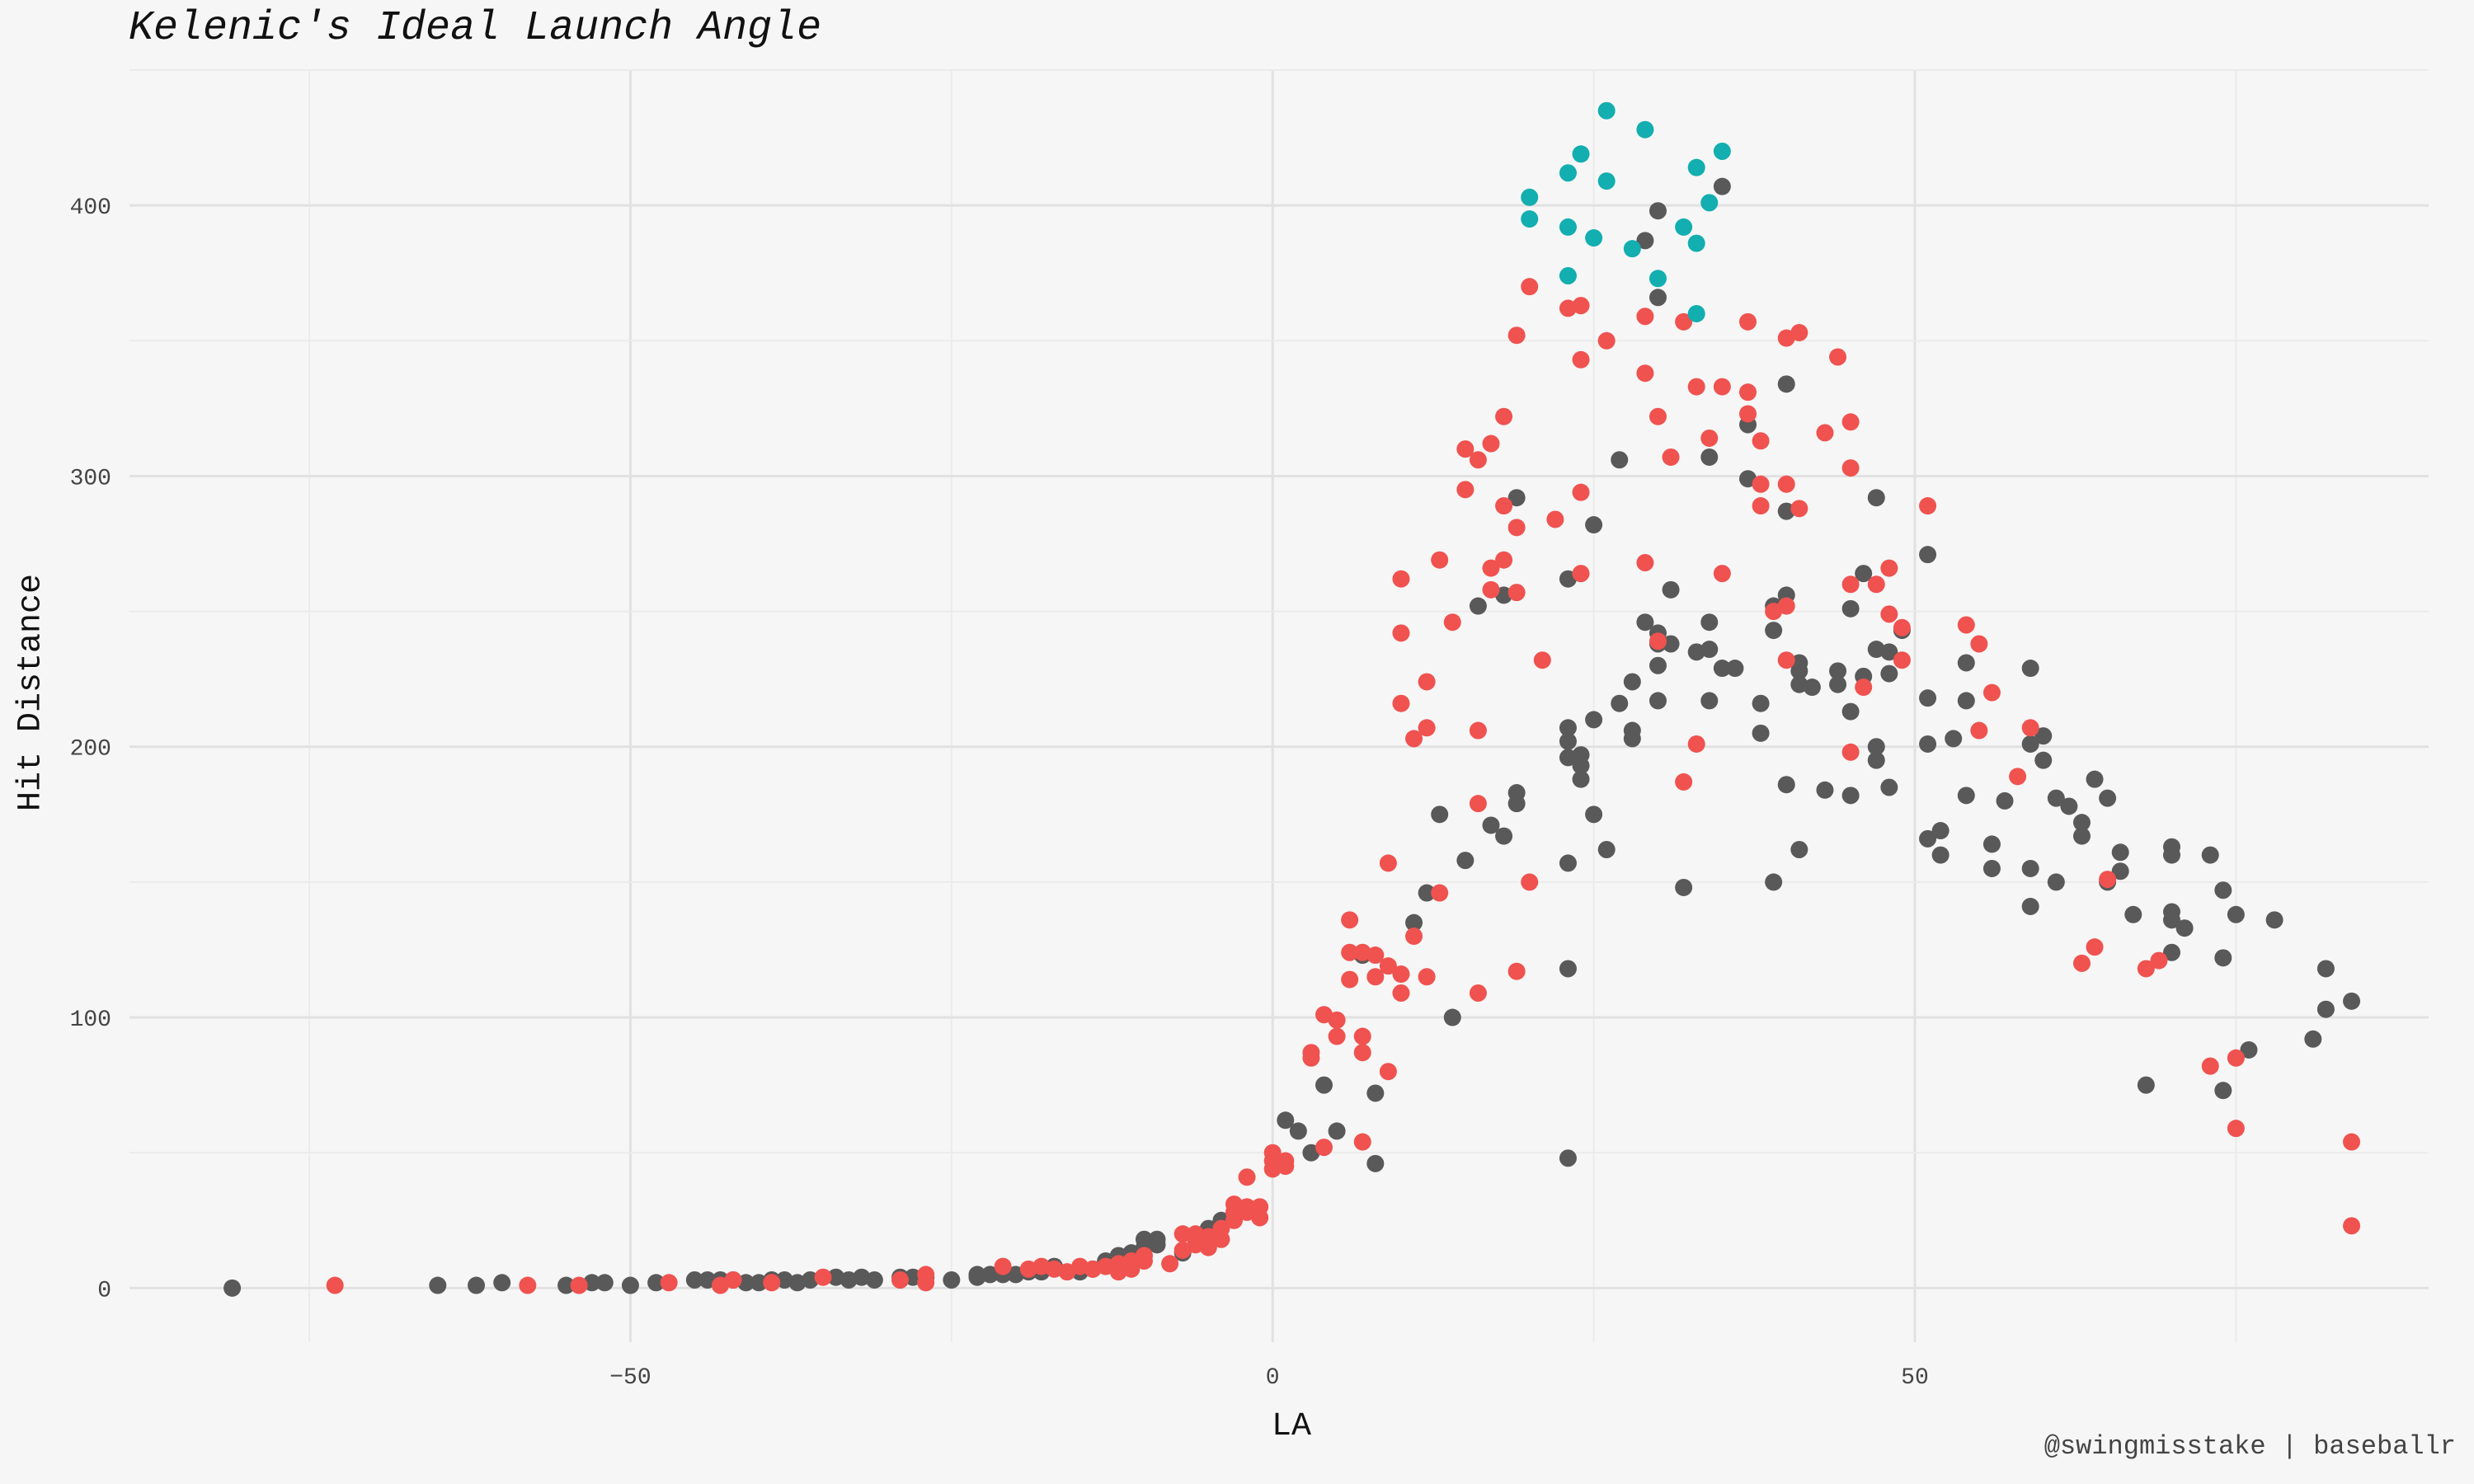 This screenshot has width=2474, height=1484. Describe the element at coordinates (630, 1378) in the screenshot. I see `x-tick-label: −50` at that location.